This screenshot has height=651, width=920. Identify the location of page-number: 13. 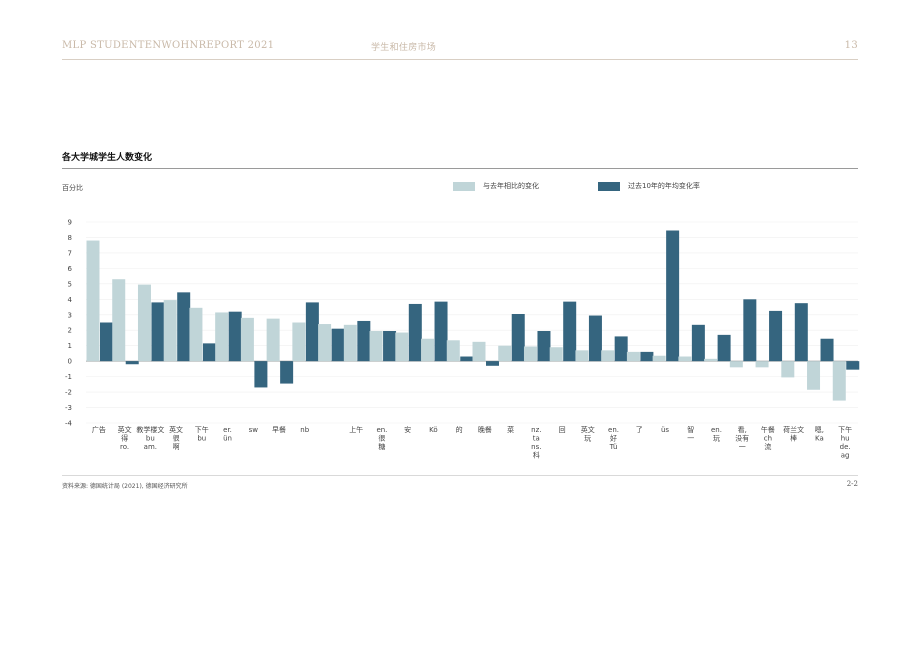
(851, 45).